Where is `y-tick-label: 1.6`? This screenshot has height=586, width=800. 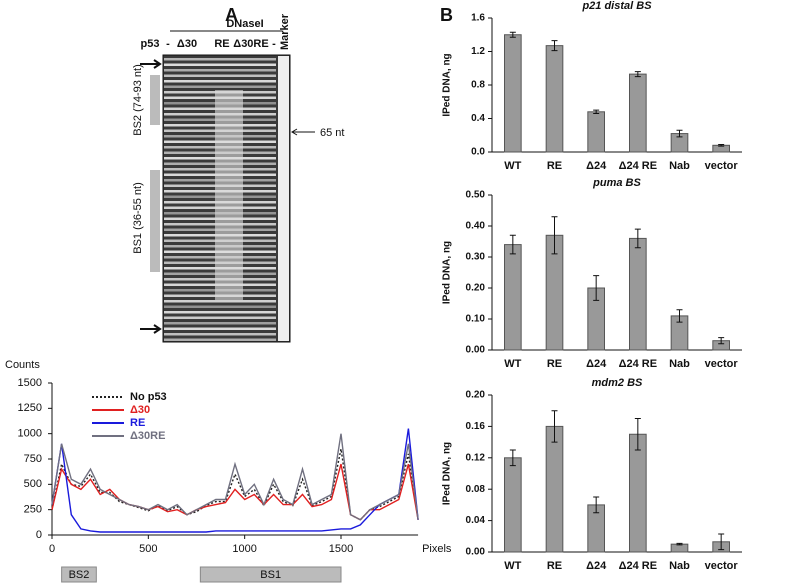
y-tick-label: 1.6 is located at coordinates (478, 18).